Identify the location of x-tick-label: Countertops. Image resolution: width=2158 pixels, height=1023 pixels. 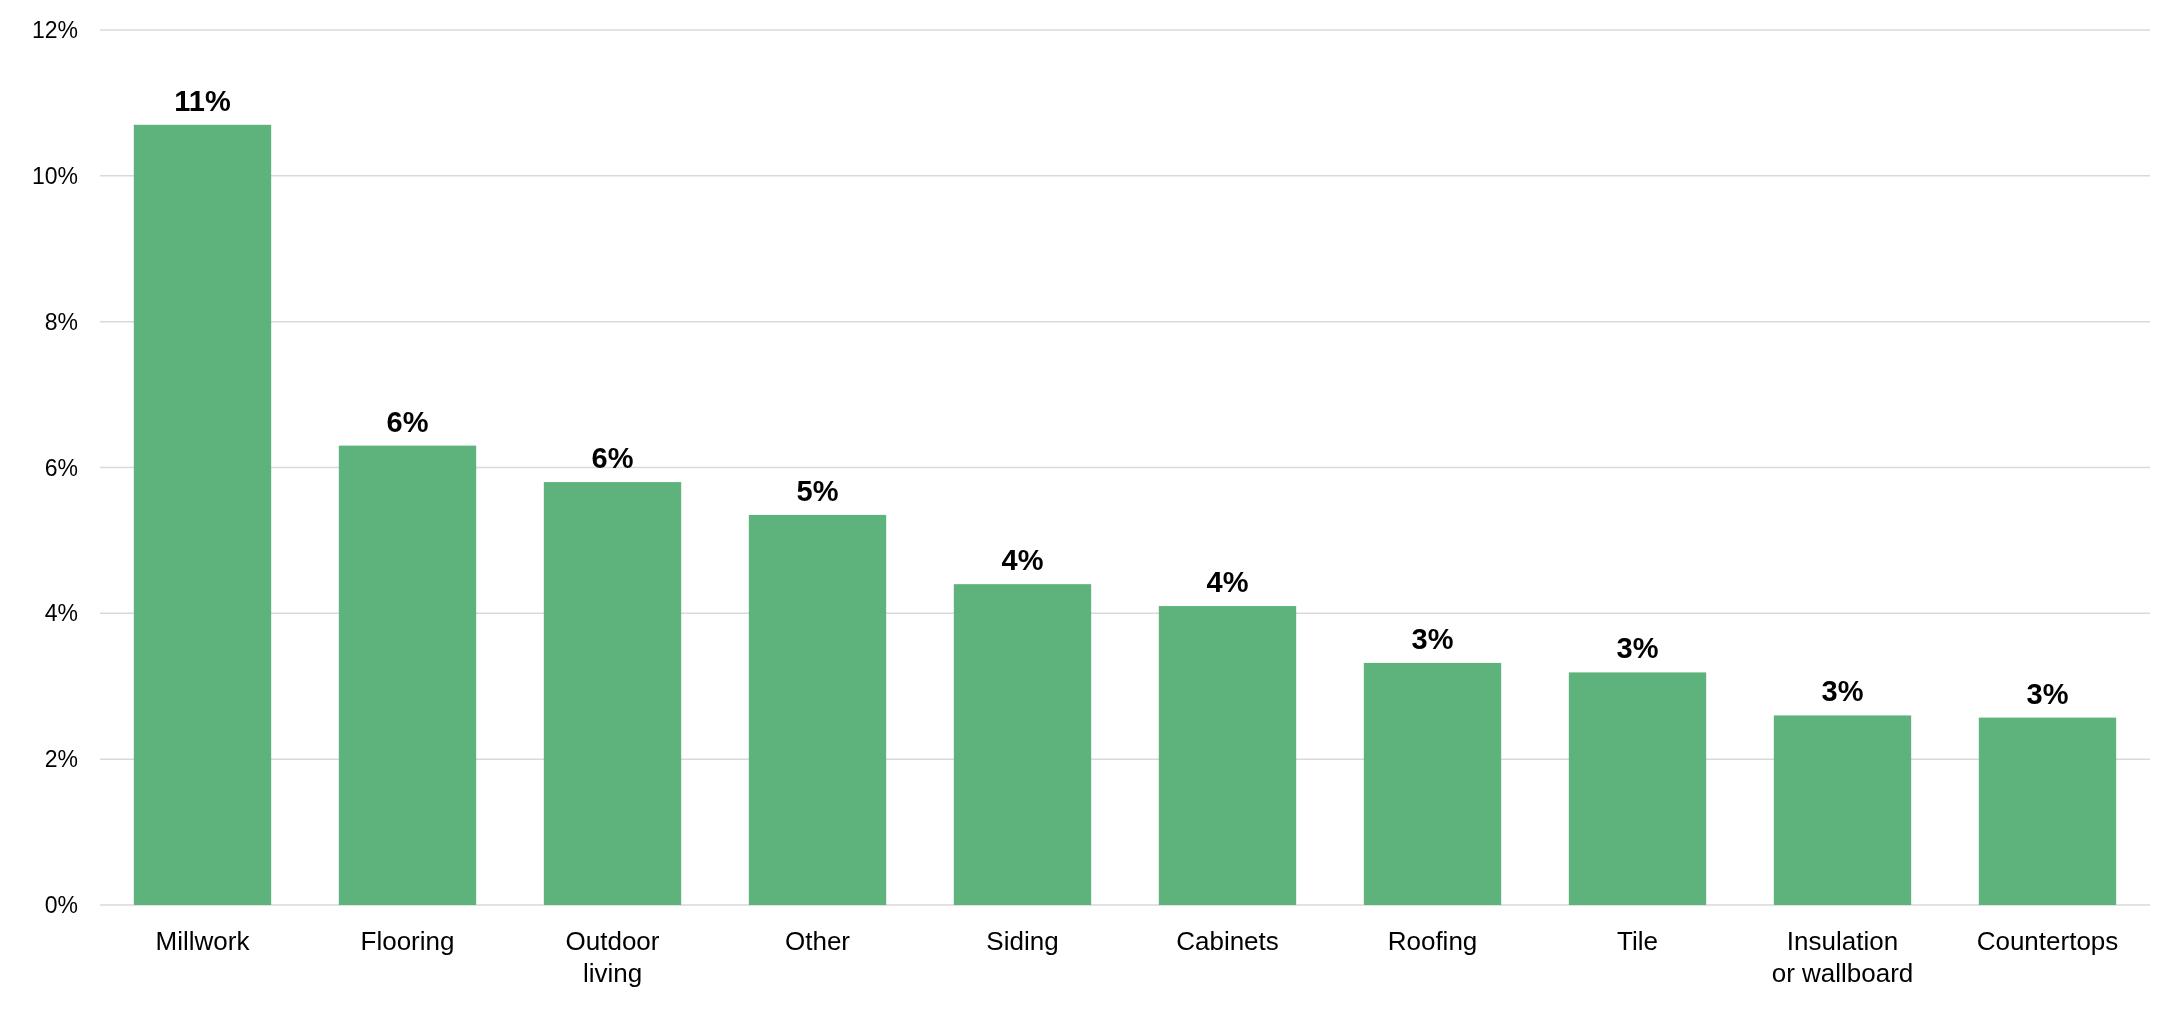
(2047, 941).